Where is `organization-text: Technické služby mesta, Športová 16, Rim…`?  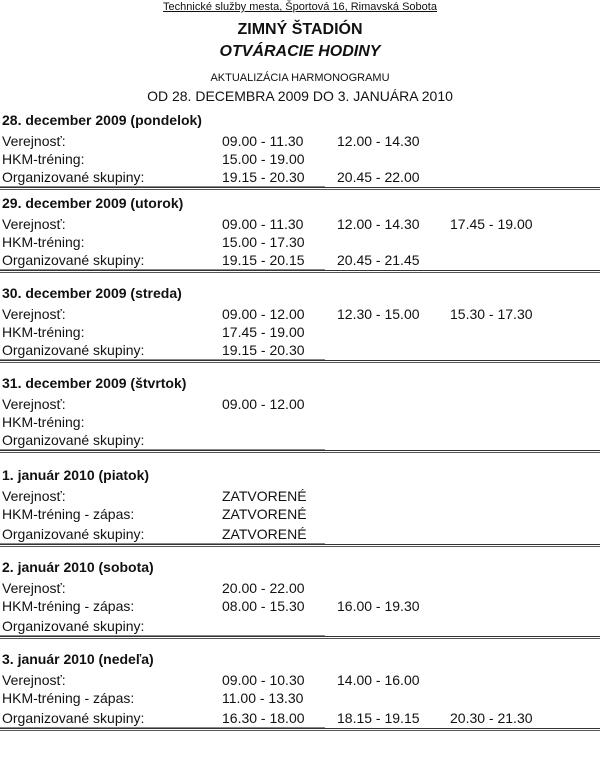
organization-text: Technické služby mesta, Športová 16, Rim… is located at coordinates (300, 7).